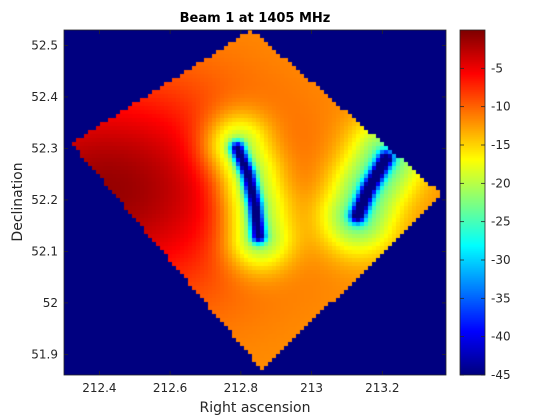 This screenshot has height=420, width=560. What do you see at coordinates (44, 354) in the screenshot?
I see `y-tick-label: 51.9` at bounding box center [44, 354].